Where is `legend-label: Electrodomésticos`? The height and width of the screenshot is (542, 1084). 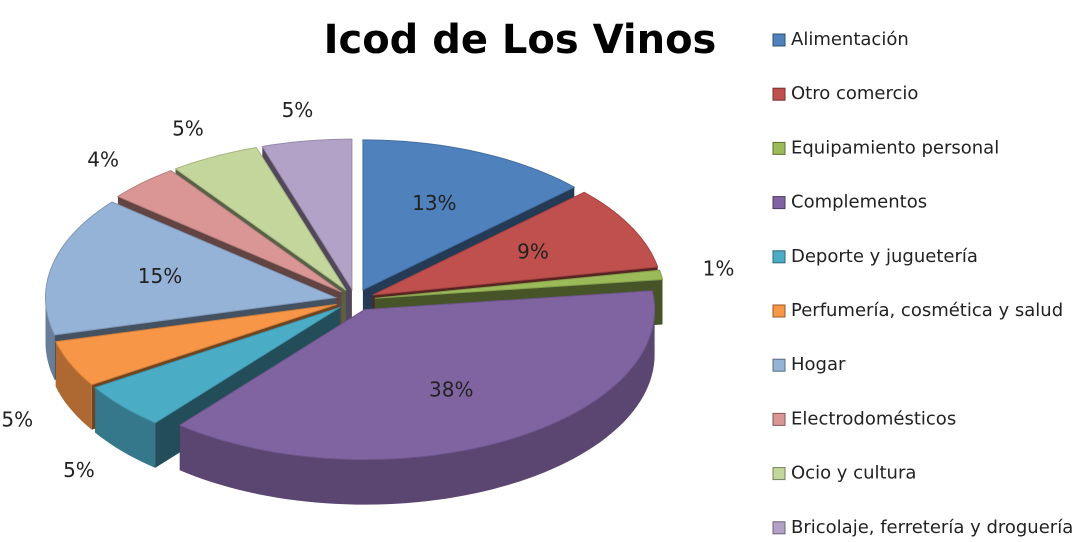
legend-label: Electrodomésticos is located at coordinates (873, 418).